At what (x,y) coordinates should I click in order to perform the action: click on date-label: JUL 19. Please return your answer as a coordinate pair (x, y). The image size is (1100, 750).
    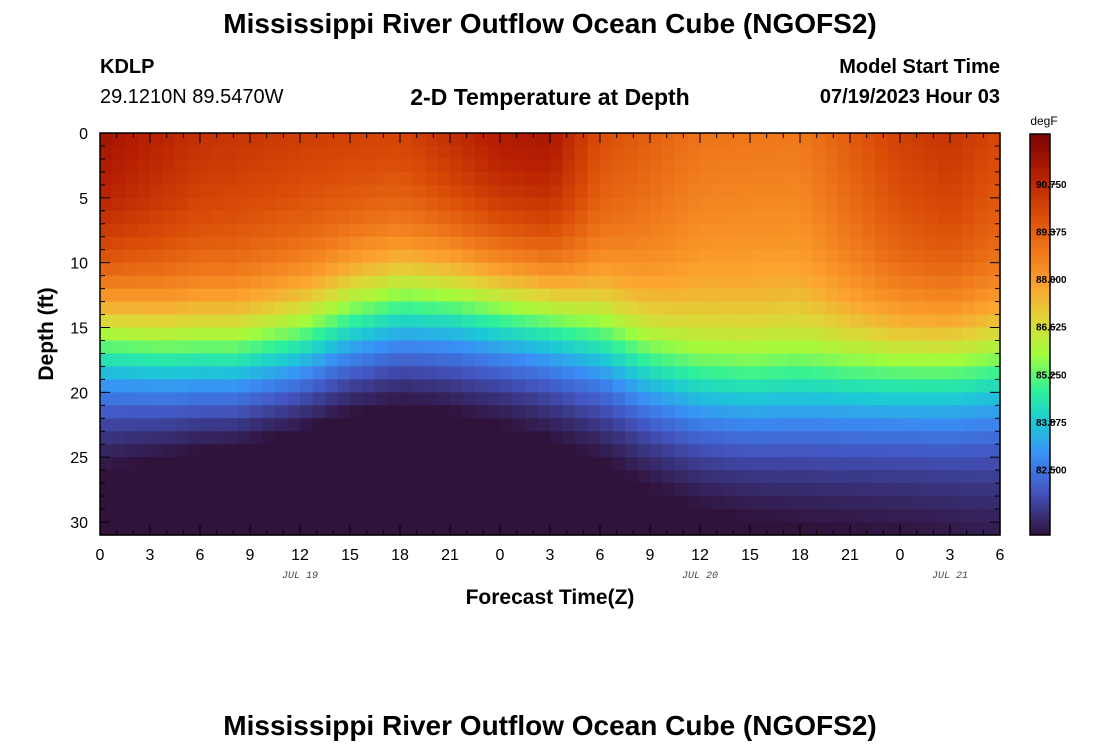
    Looking at the image, I should click on (300, 576).